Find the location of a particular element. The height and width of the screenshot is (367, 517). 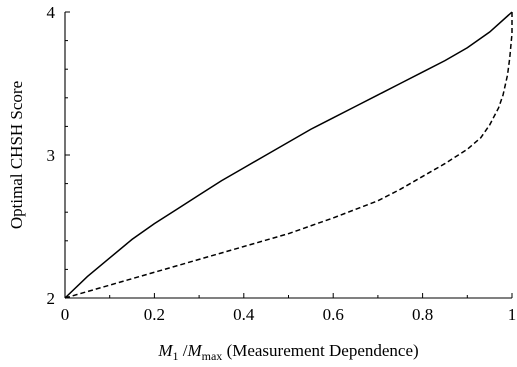

x-tick-label: 1 is located at coordinates (512, 314).